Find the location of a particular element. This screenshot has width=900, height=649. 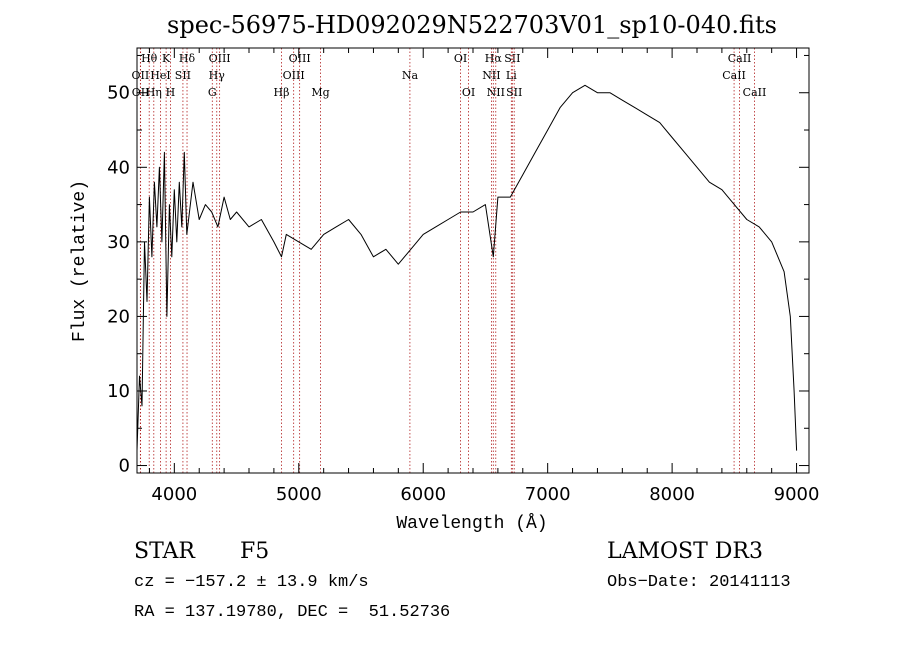

y-tick-label: 0 is located at coordinates (124, 466).